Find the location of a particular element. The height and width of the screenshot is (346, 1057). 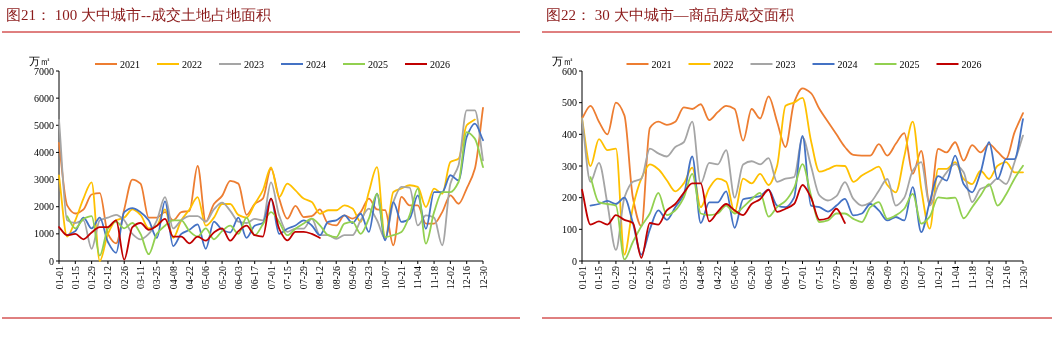

chart-title: 图21： 100 大中城市--成交土地占地面积 is located at coordinates (138, 15).